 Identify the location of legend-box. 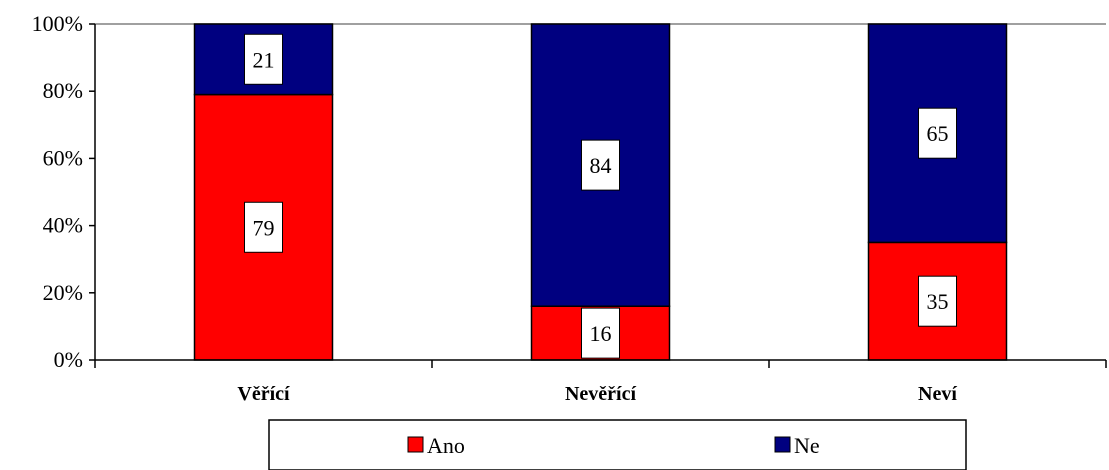
(617, 444).